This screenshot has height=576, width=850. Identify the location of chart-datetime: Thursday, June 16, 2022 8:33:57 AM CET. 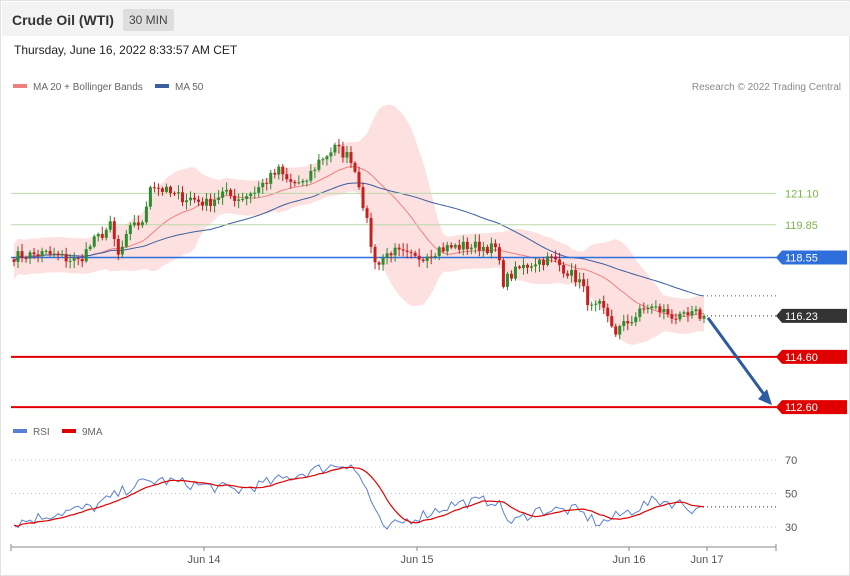
(126, 50).